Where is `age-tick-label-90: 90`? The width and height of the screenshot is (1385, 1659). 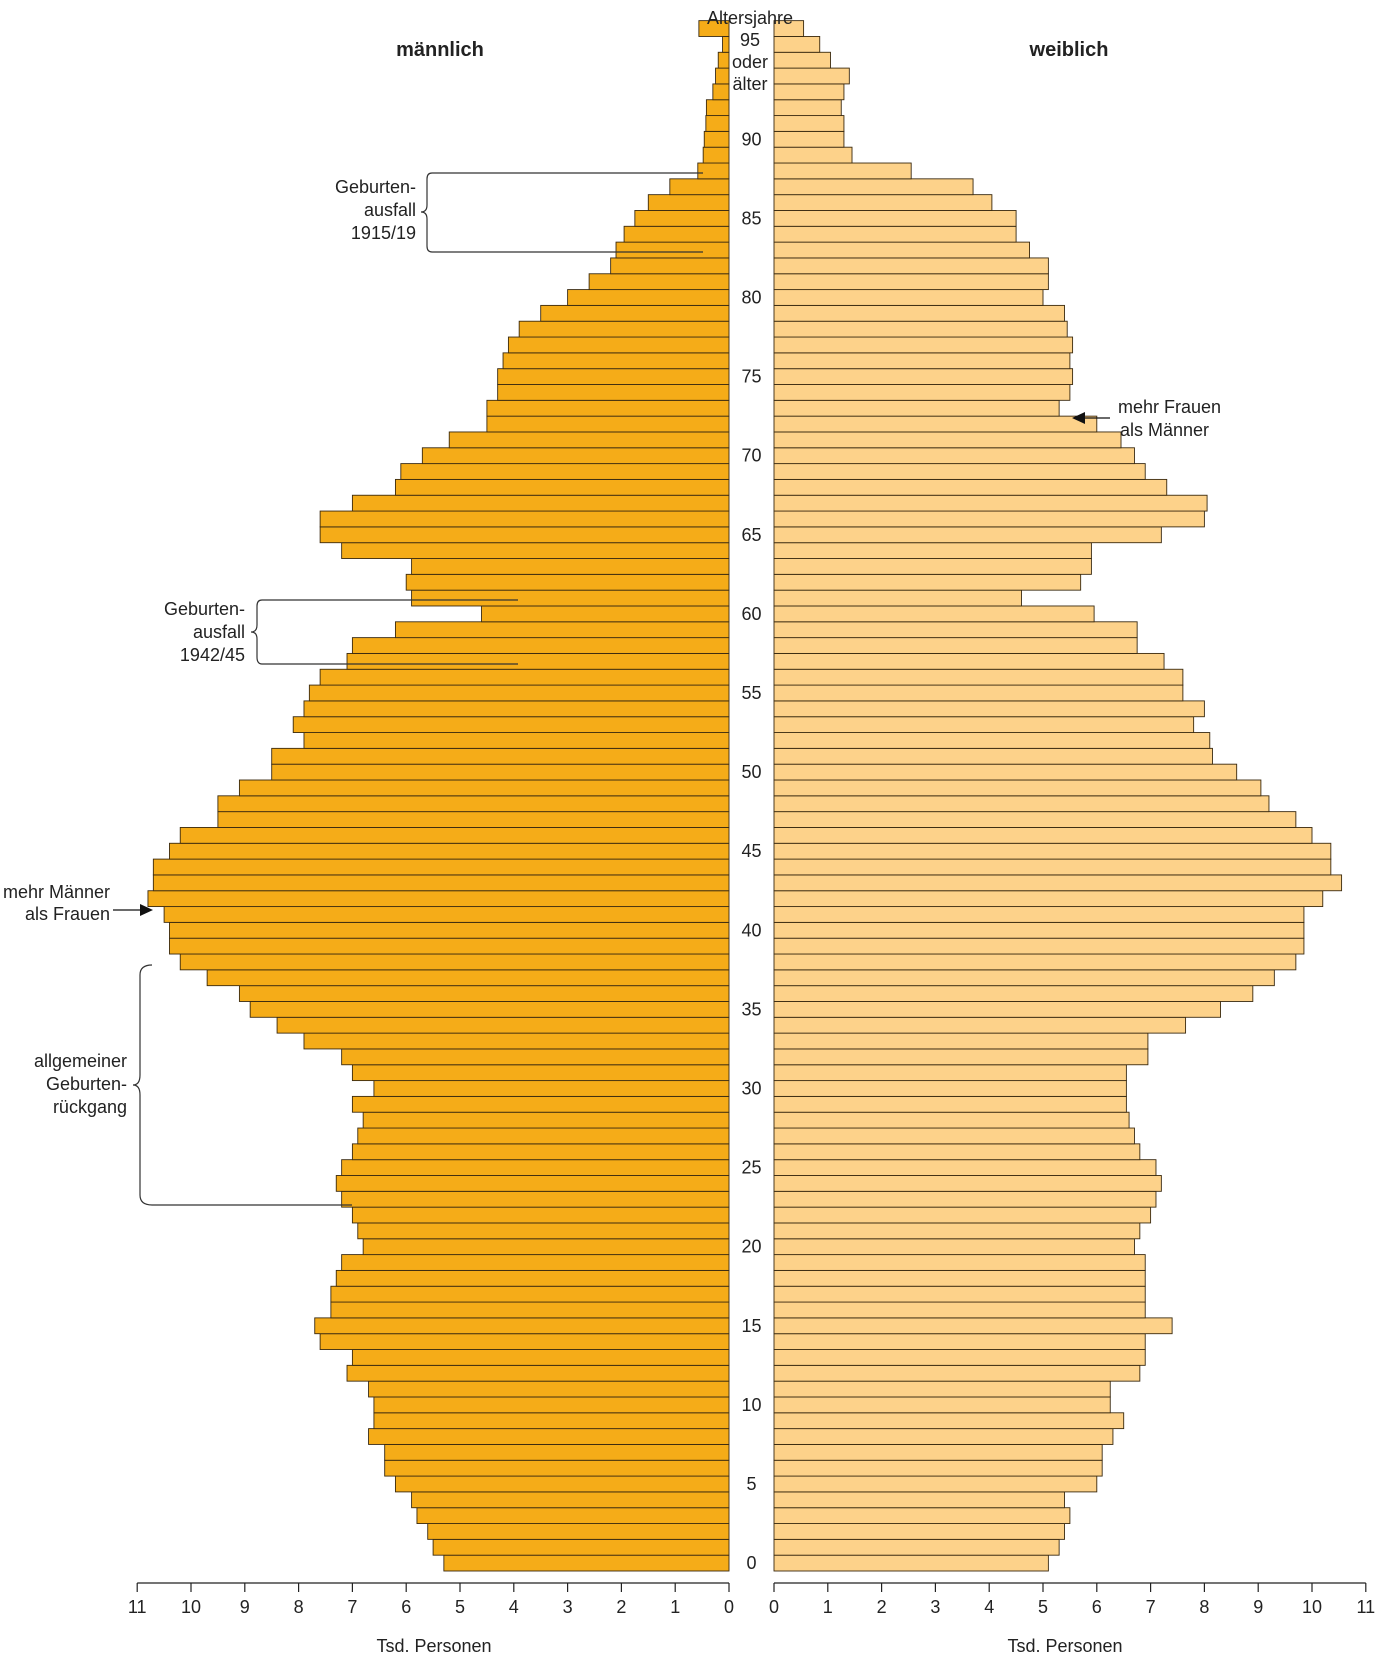
age-tick-label-90: 90 is located at coordinates (751, 139).